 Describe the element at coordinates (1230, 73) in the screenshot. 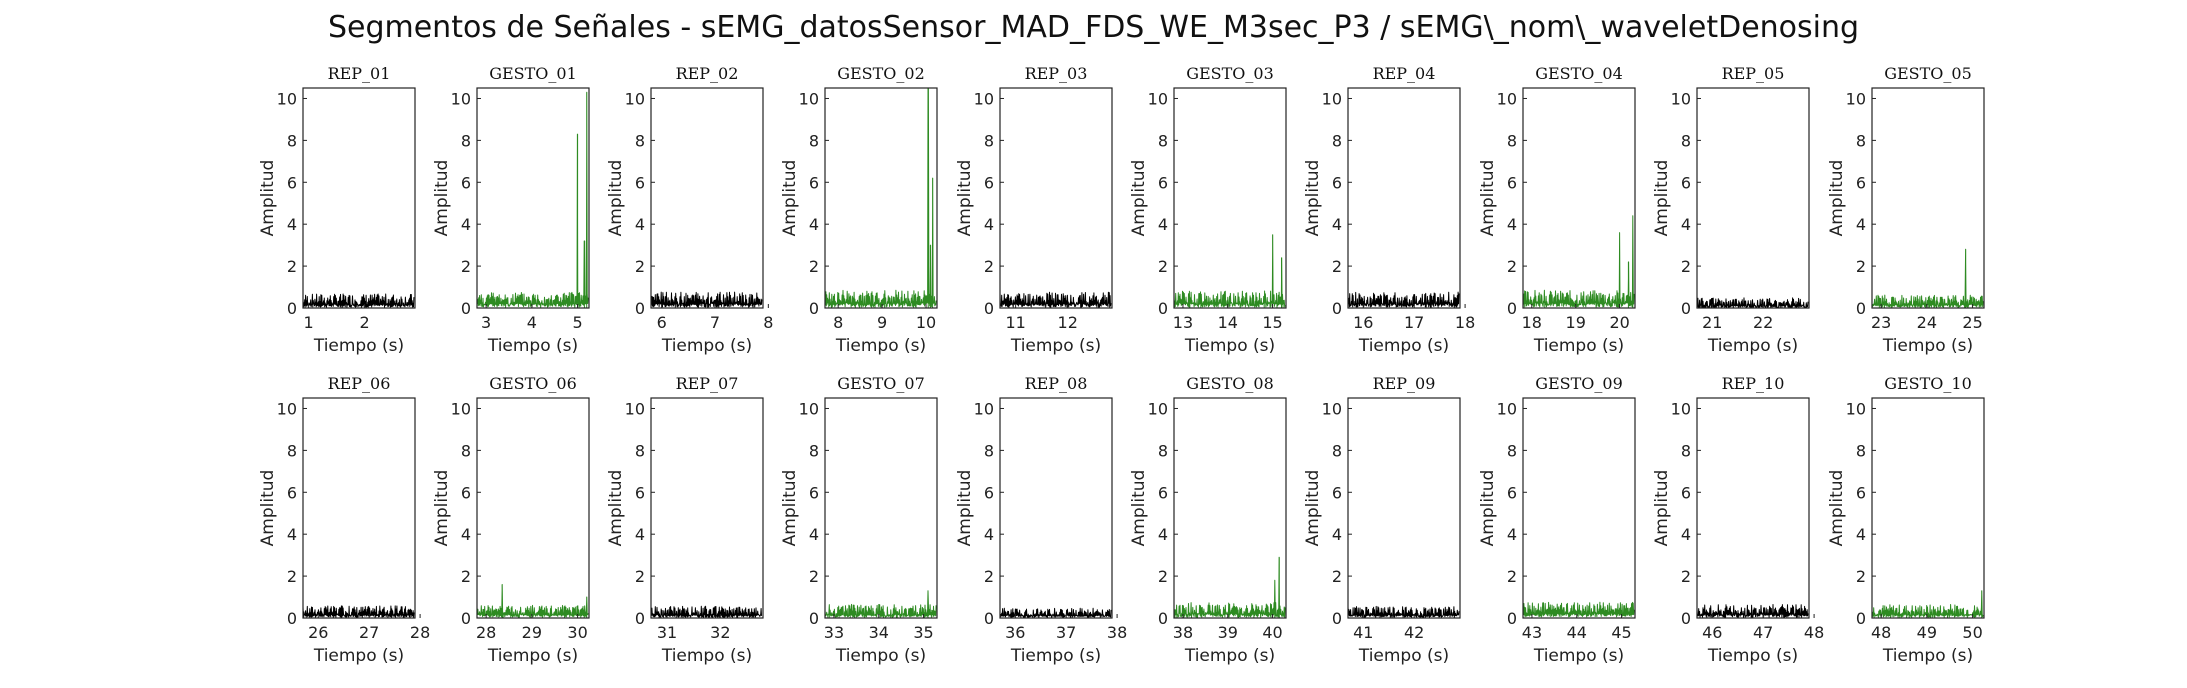

I see `subplot-title: GESTO_03` at that location.